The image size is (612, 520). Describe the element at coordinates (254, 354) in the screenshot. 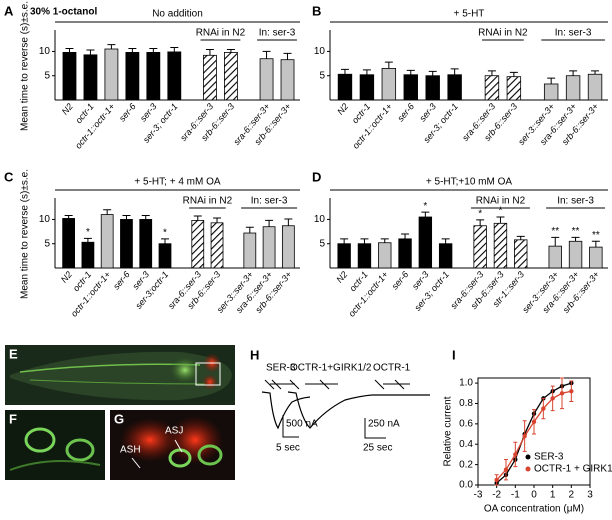

I see `panel-letter: H` at that location.